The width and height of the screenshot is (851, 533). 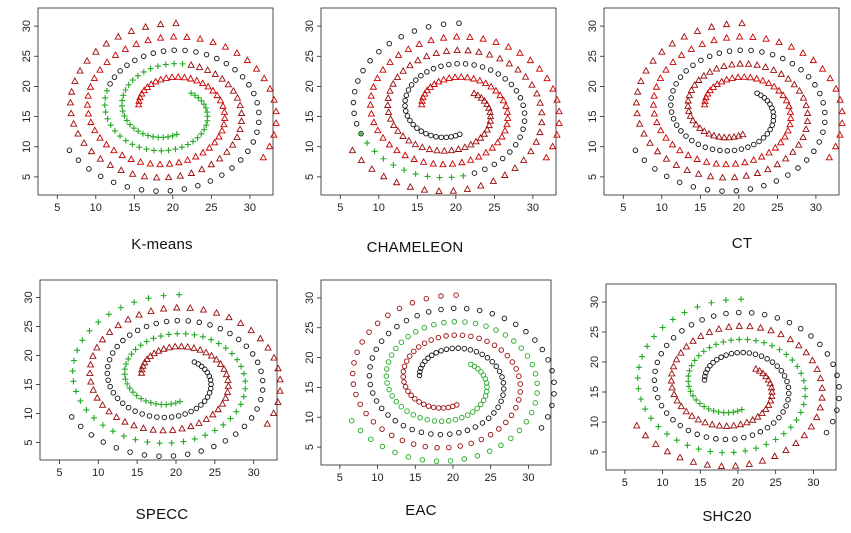 What do you see at coordinates (27, 56) in the screenshot?
I see `y-tick-label: 25` at bounding box center [27, 56].